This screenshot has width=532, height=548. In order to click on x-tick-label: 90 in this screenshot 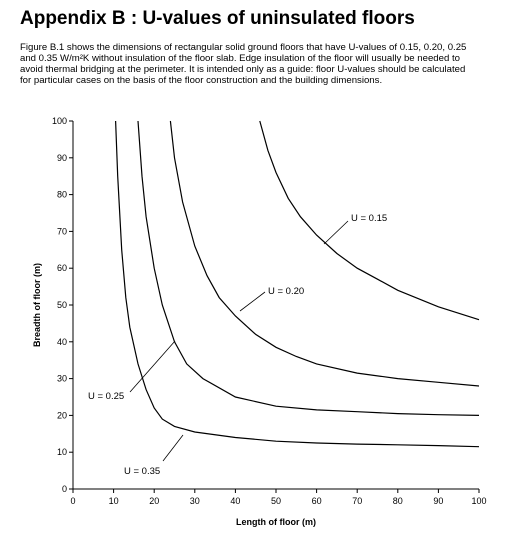, I will do `click(438, 501)`.